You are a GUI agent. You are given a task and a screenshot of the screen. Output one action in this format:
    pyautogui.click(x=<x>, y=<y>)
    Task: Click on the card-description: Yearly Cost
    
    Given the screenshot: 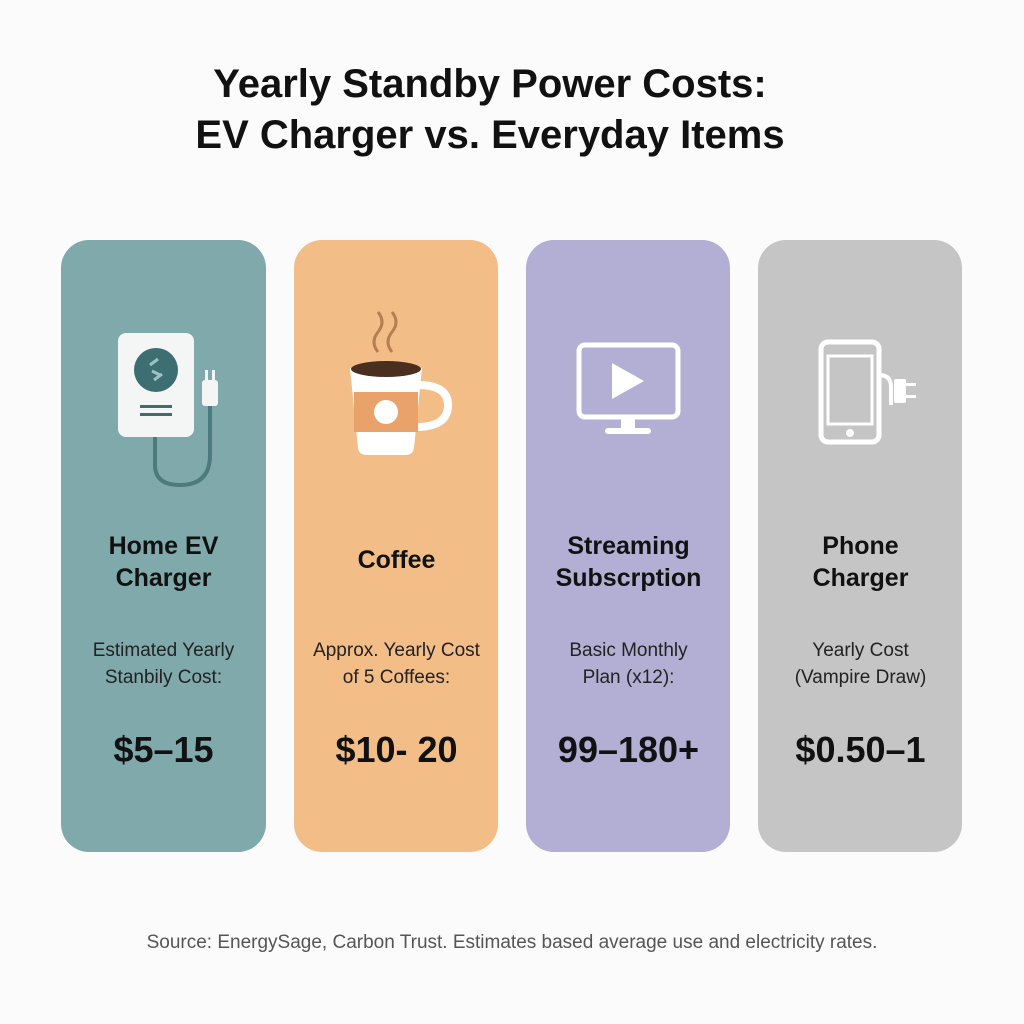 What is the action you would take?
    pyautogui.click(x=860, y=650)
    